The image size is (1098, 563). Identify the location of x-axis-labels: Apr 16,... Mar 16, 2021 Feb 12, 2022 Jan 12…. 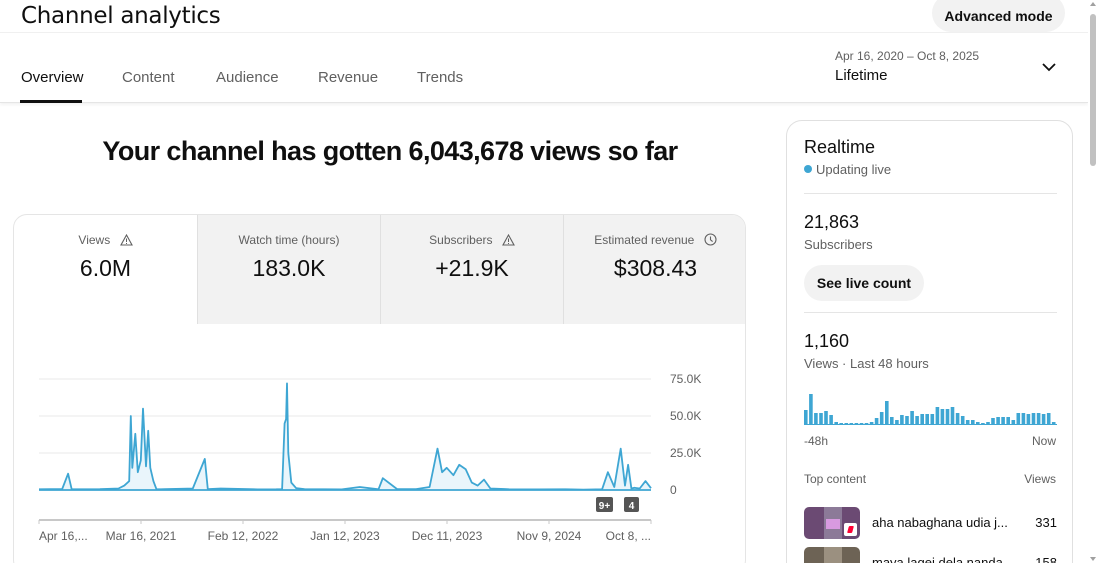
(345, 531).